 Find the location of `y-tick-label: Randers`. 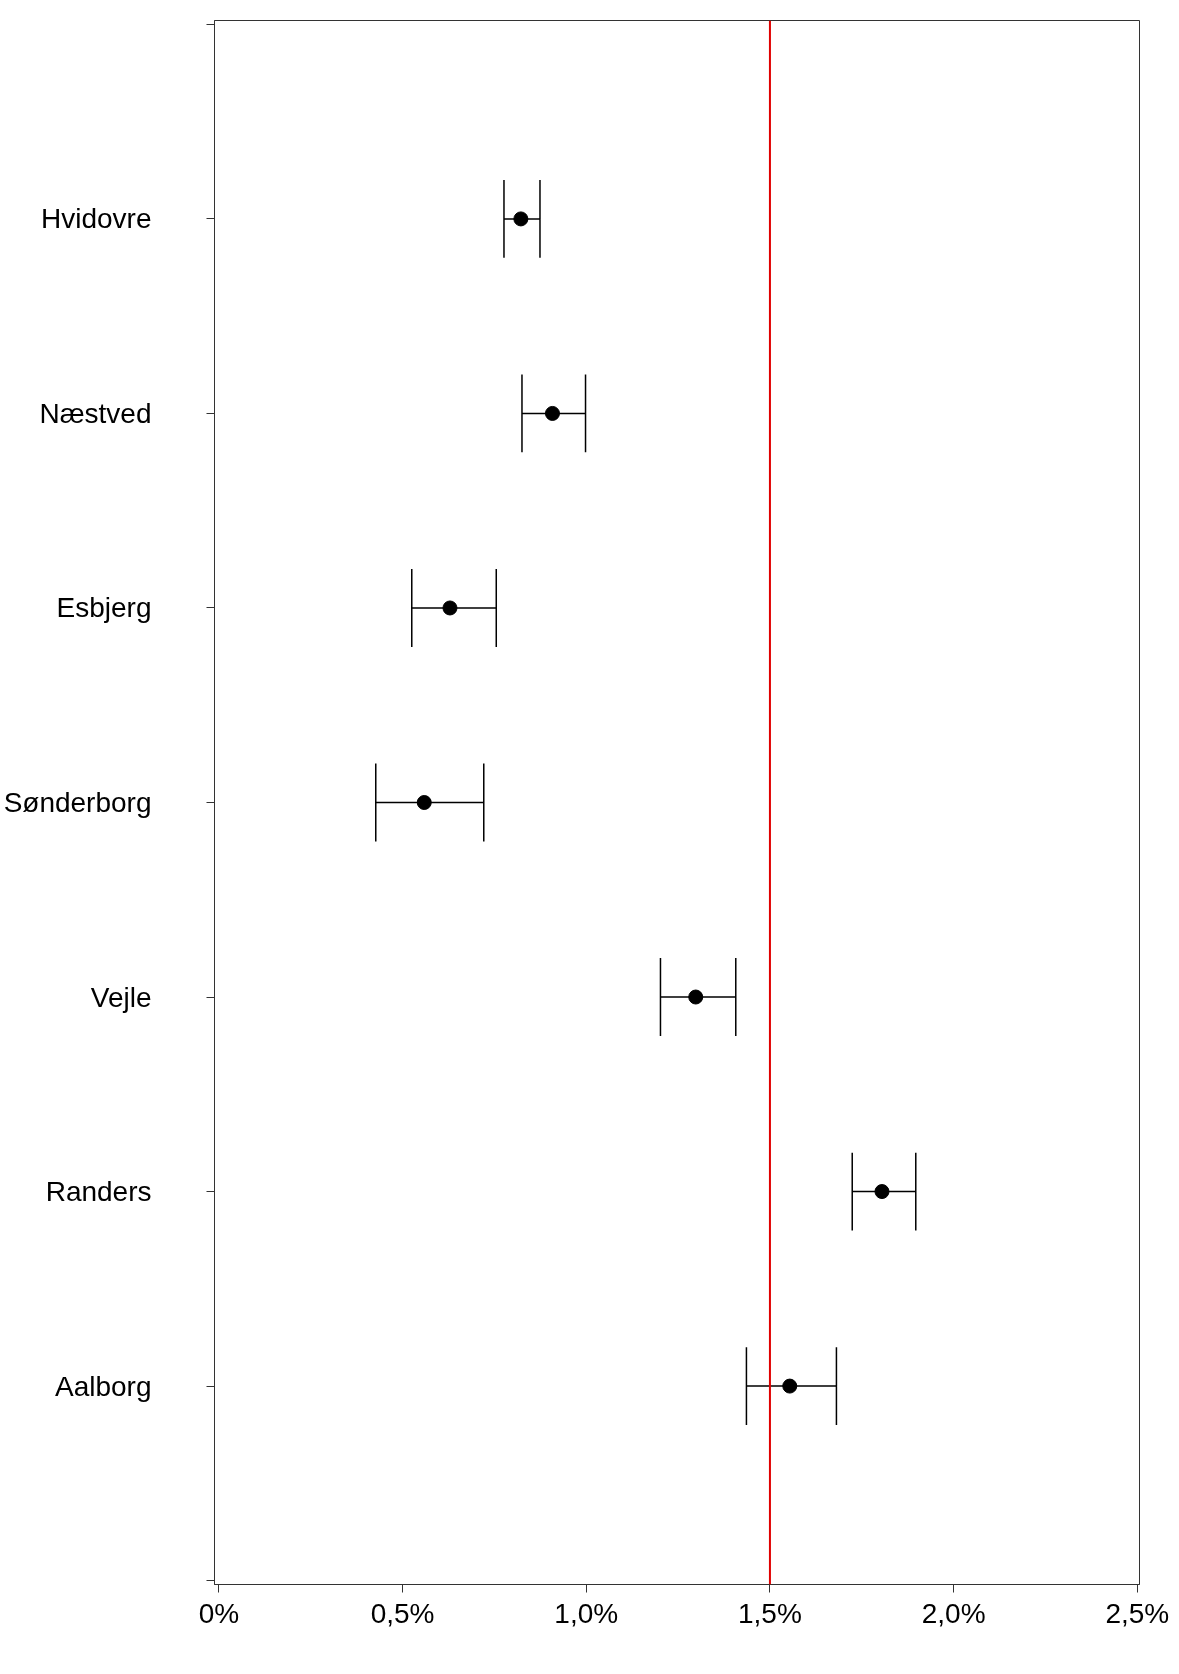

y-tick-label: Randers is located at coordinates (98, 1192).